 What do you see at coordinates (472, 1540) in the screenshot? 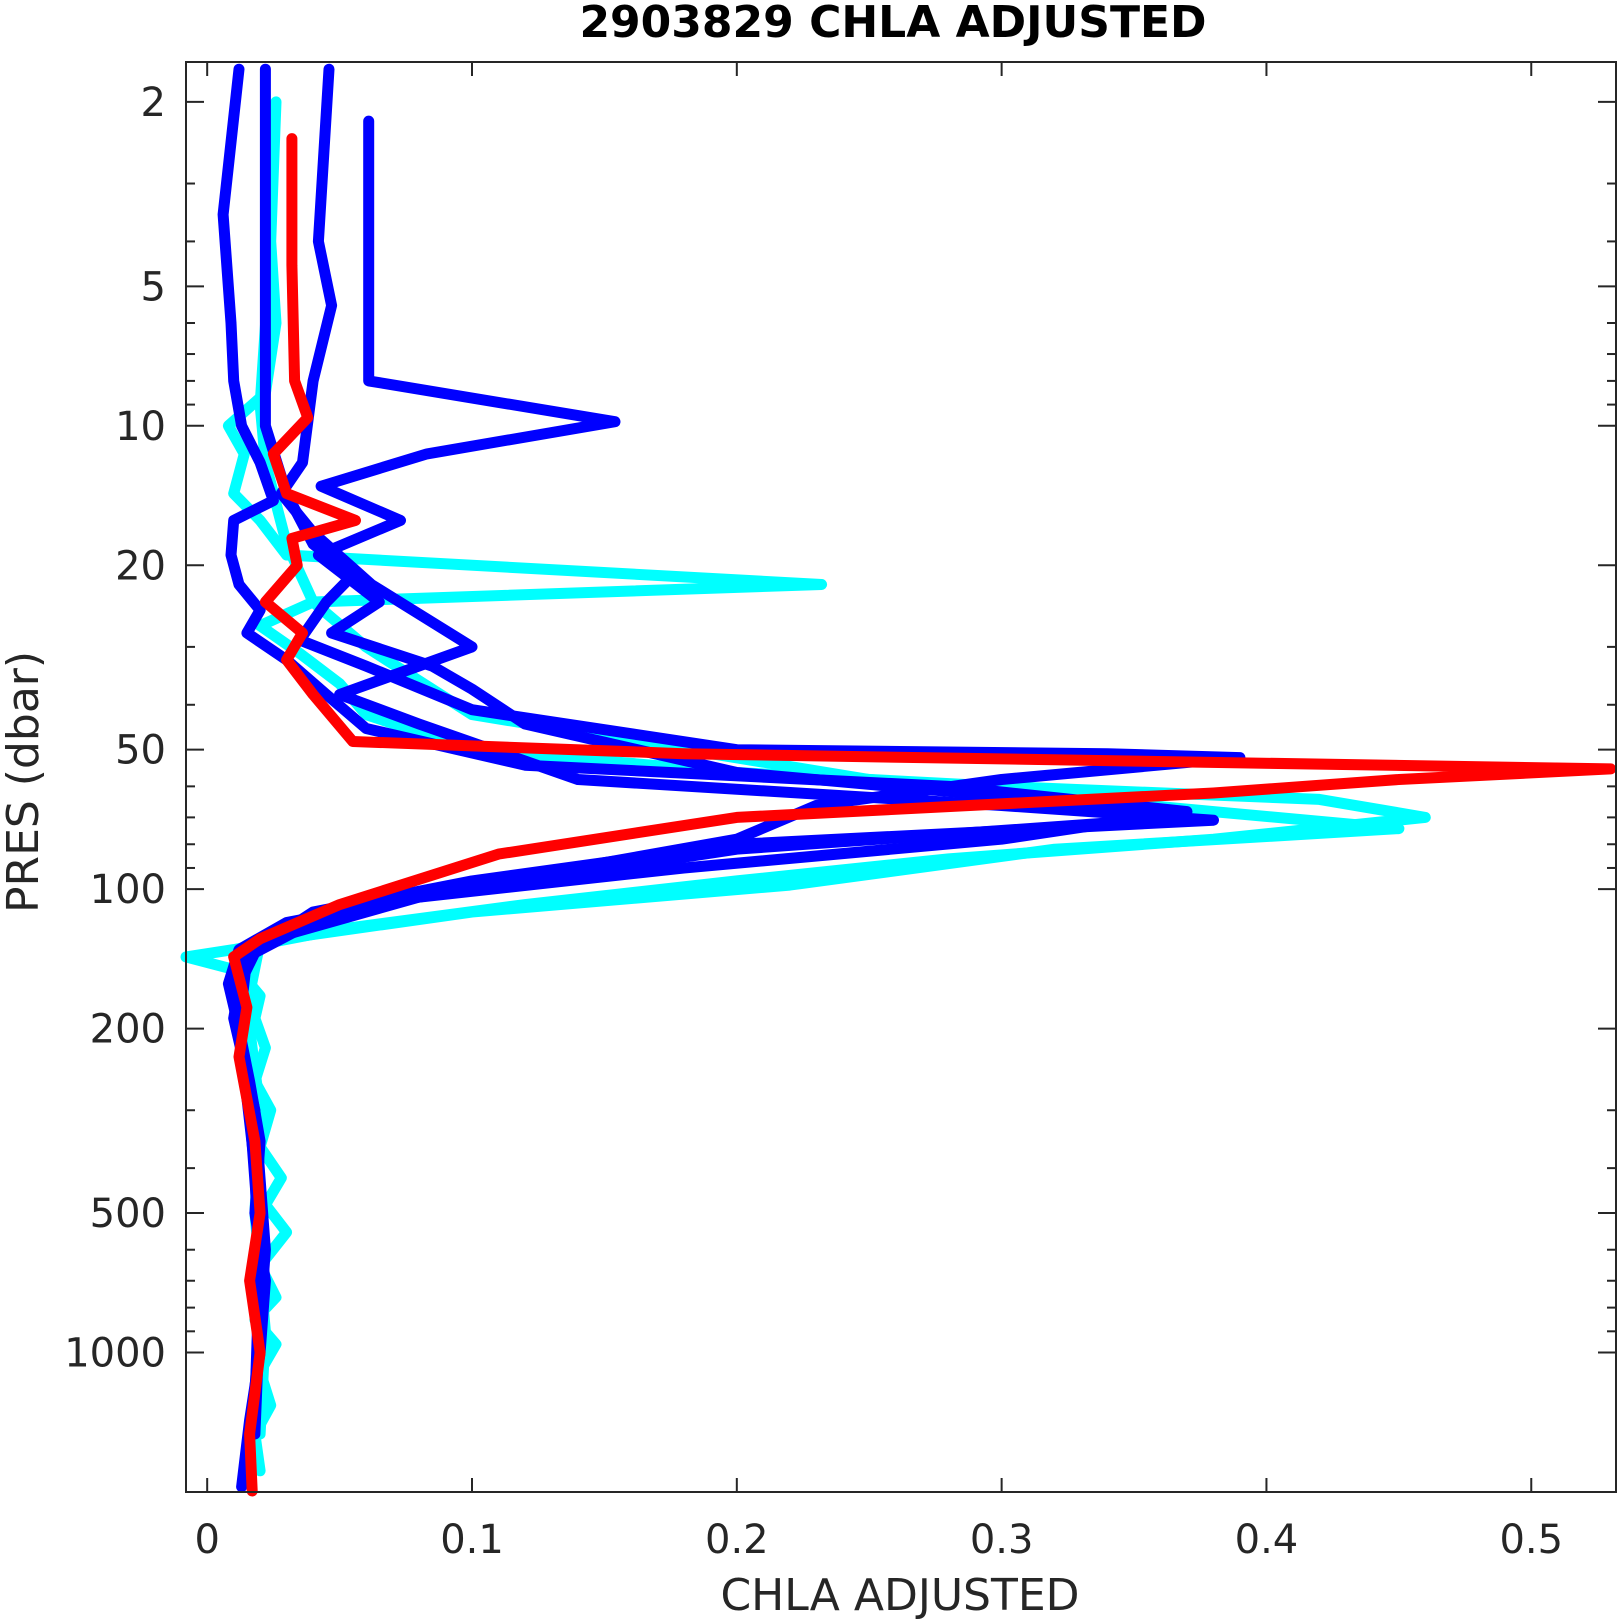
I see `x-tick-label: 0.1` at bounding box center [472, 1540].